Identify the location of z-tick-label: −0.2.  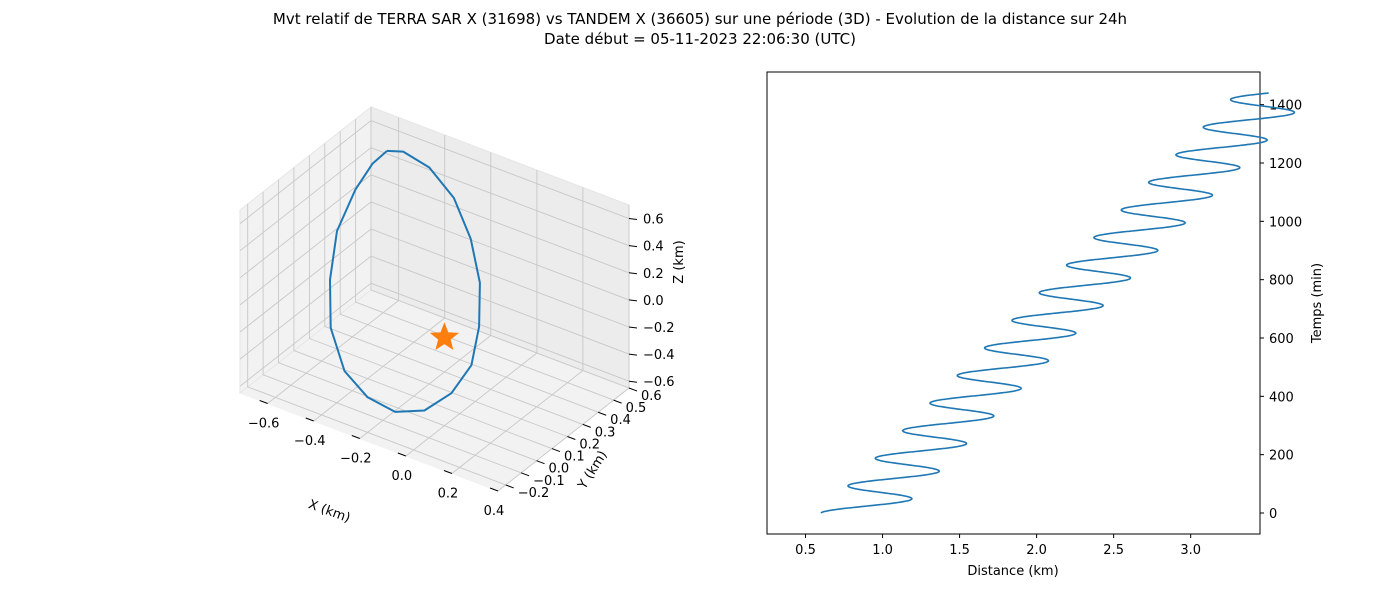
(659, 328).